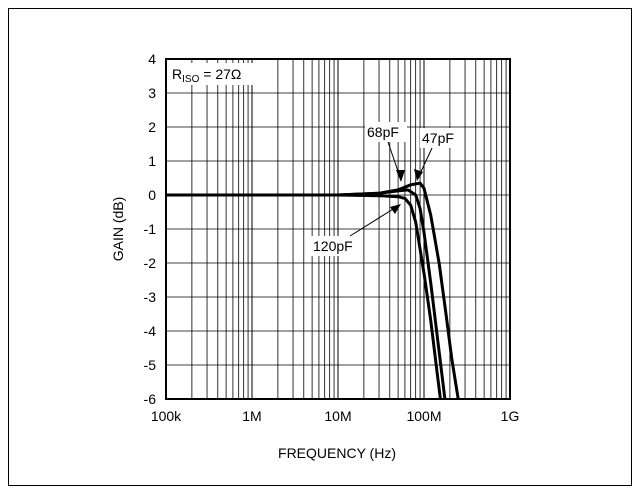 The height and width of the screenshot is (498, 642). Describe the element at coordinates (152, 59) in the screenshot. I see `y-tick-label: 4` at that location.